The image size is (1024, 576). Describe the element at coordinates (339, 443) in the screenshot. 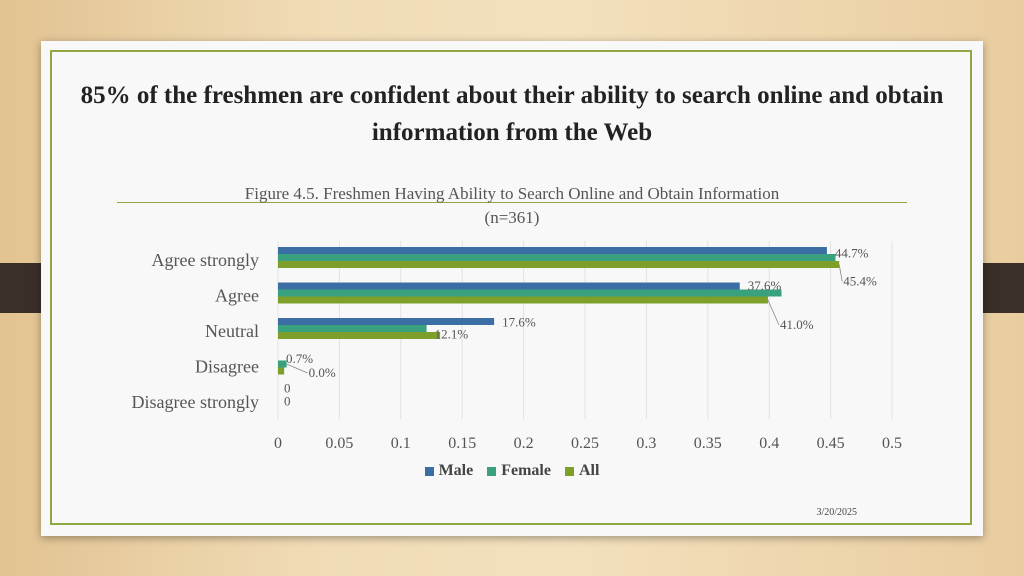

I see `x-tick-label: 0.05` at that location.